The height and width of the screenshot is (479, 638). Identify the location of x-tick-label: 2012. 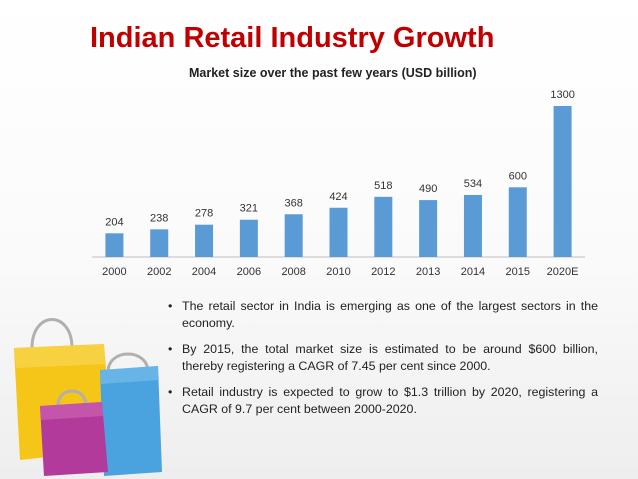
(383, 272).